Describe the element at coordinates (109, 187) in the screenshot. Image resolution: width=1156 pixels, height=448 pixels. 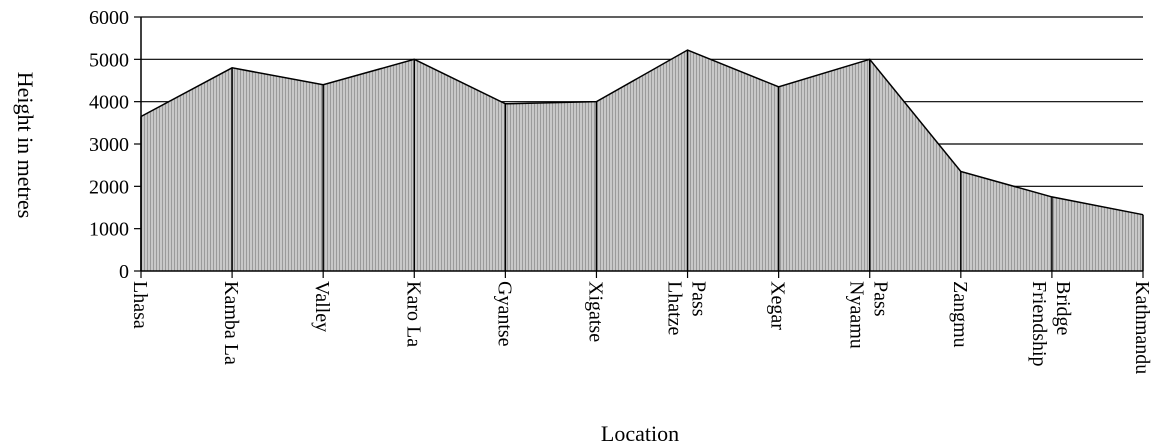
I see `y-tick-label: 2000` at that location.